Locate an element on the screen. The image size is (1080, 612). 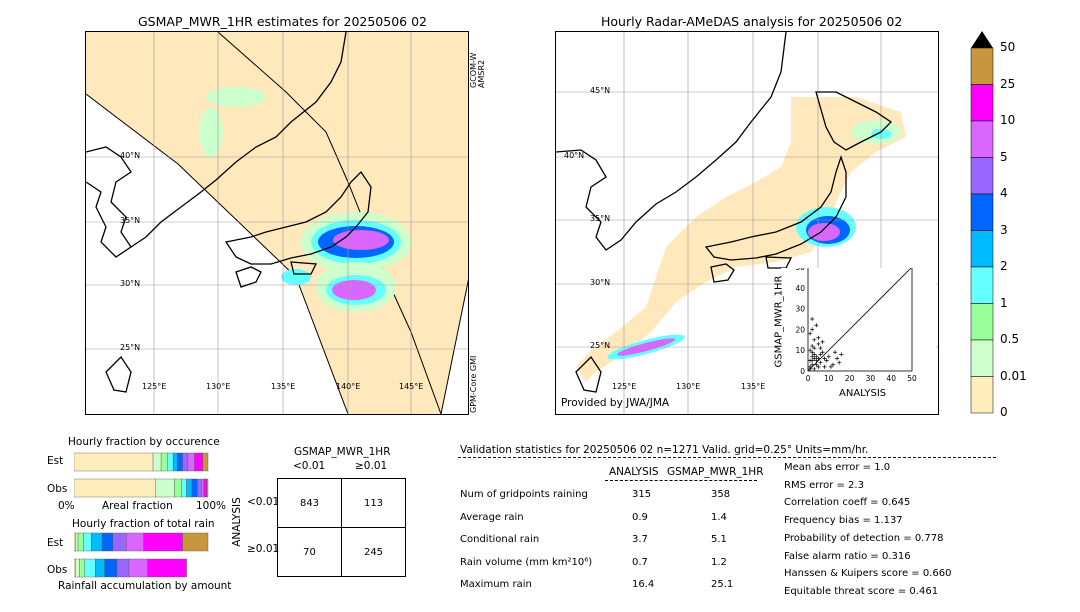
stats-row-label: Average rain is located at coordinates (492, 517).